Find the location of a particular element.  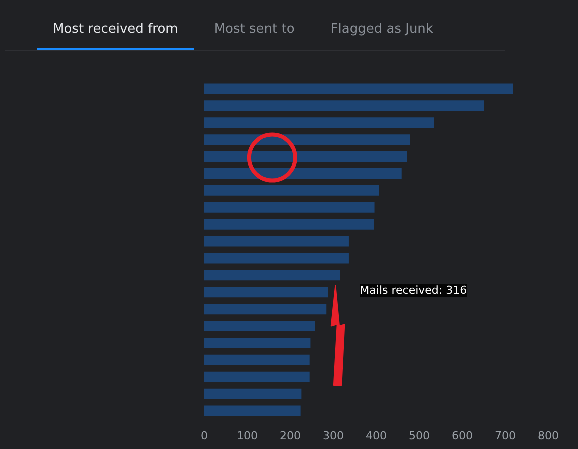

x-tick-label: 200 is located at coordinates (290, 436).